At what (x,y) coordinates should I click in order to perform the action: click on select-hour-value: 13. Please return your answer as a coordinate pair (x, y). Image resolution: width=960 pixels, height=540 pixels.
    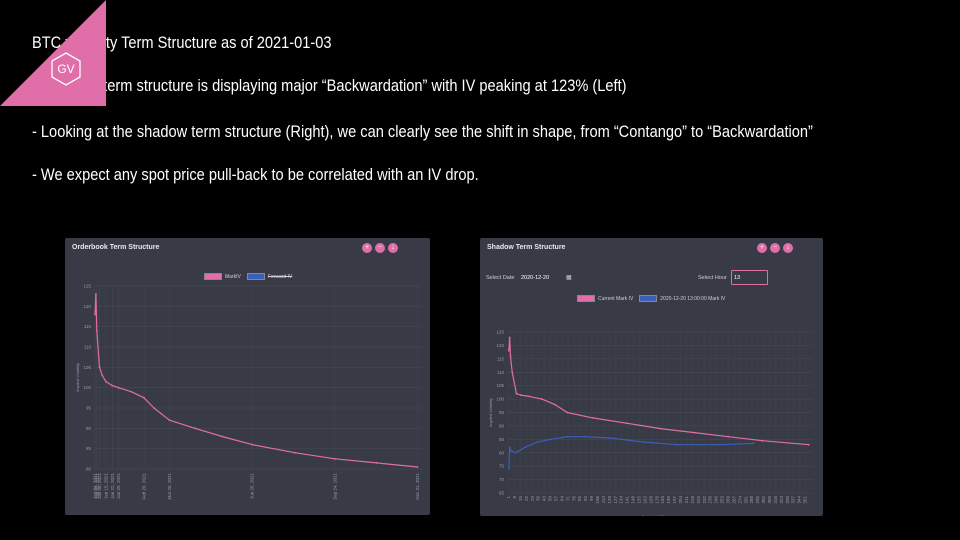
    Looking at the image, I should click on (737, 278).